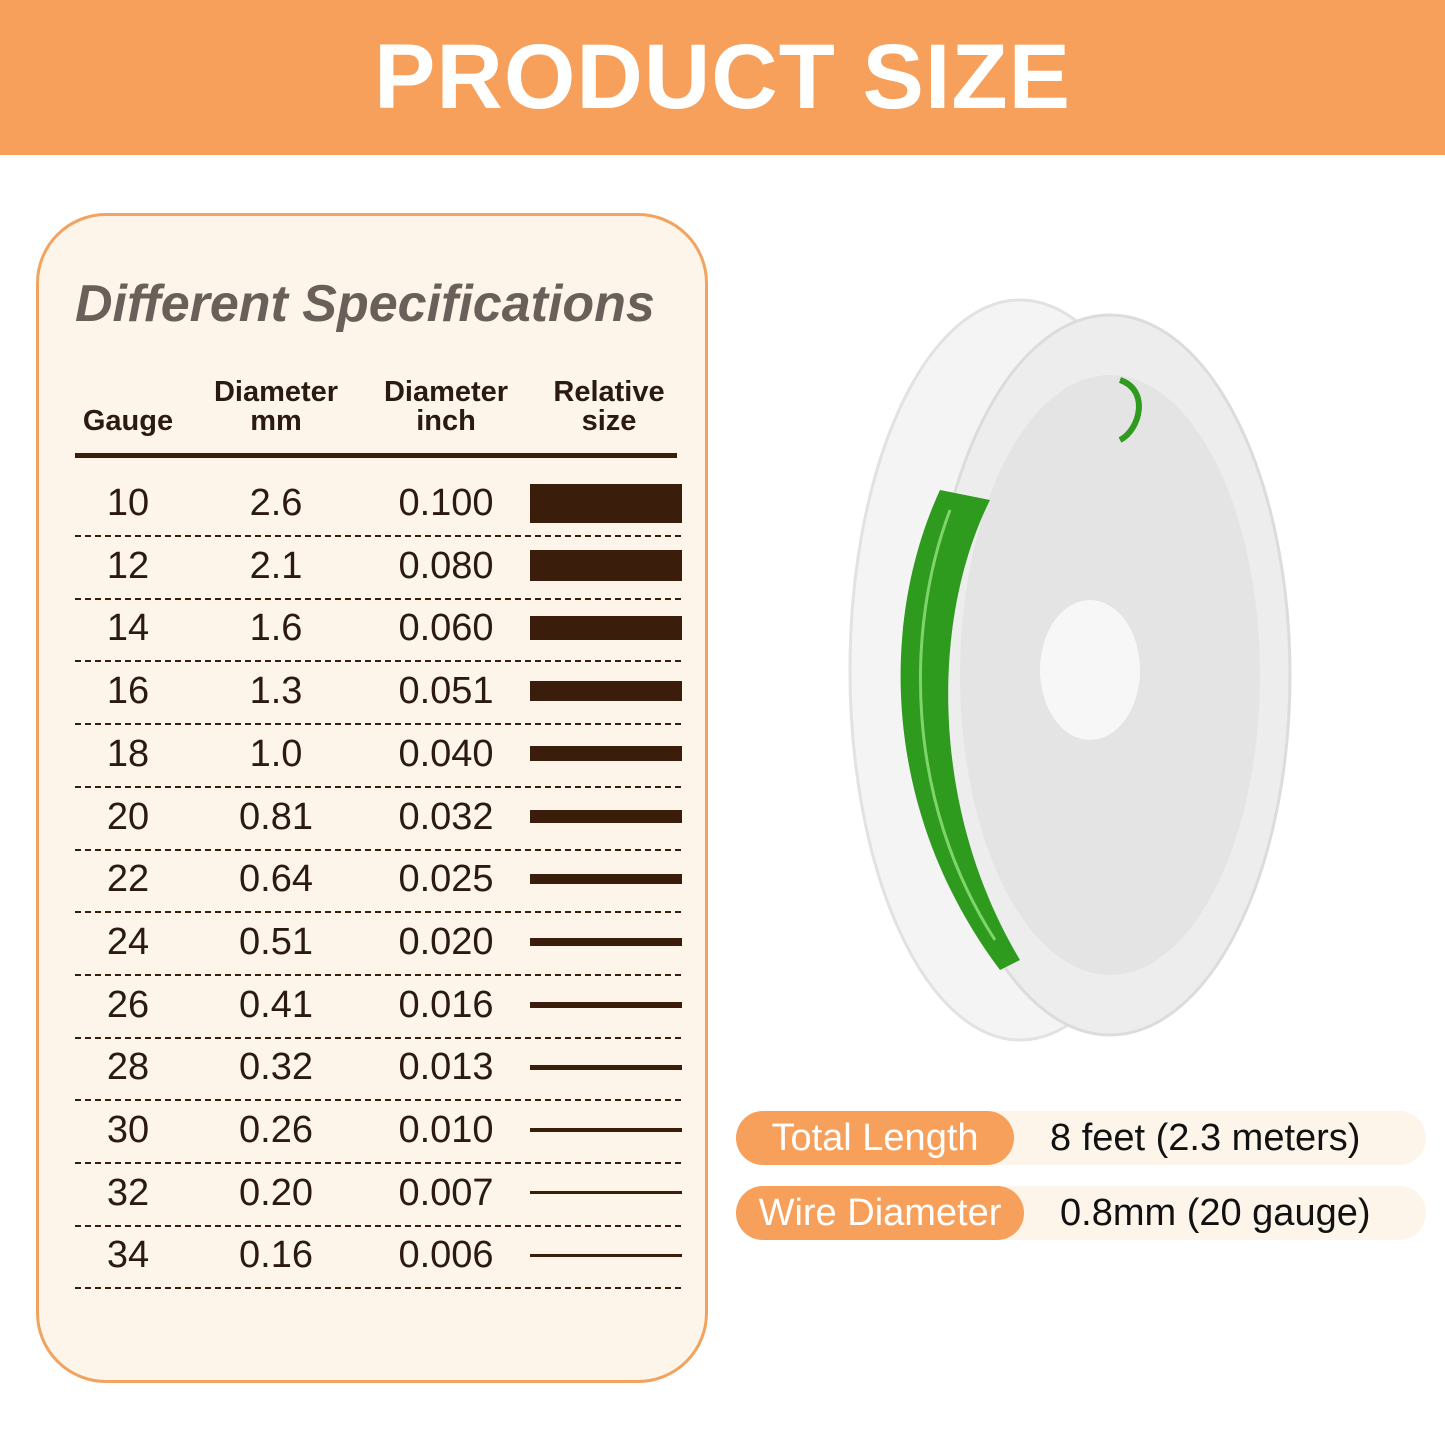 This screenshot has width=1445, height=1445. I want to click on table-row: 12 2.1 0.080, so click(378, 568).